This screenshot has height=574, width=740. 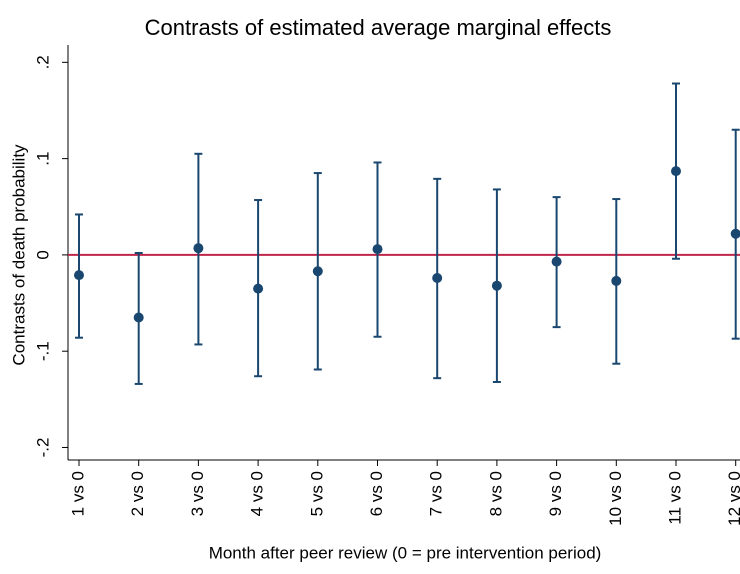 What do you see at coordinates (42, 351) in the screenshot?
I see `y-tick-label: -.1` at bounding box center [42, 351].